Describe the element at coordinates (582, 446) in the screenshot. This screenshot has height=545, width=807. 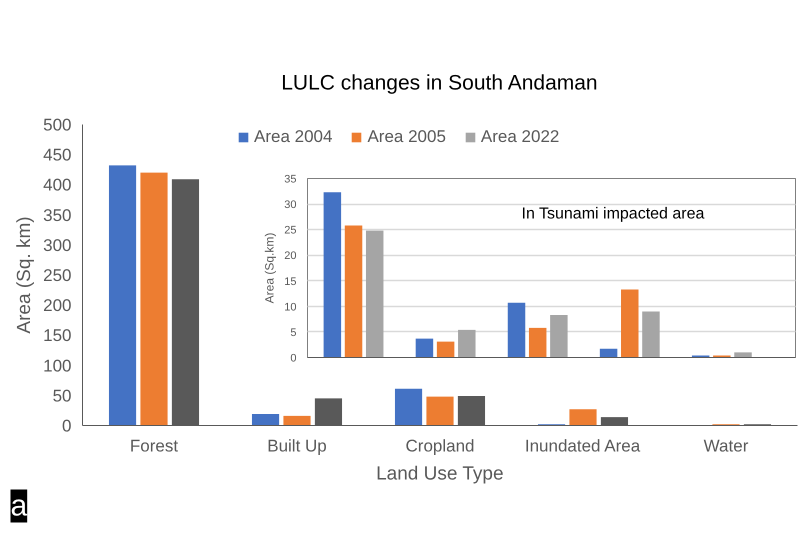
I see `x-tick-label: Inundated Area` at that location.